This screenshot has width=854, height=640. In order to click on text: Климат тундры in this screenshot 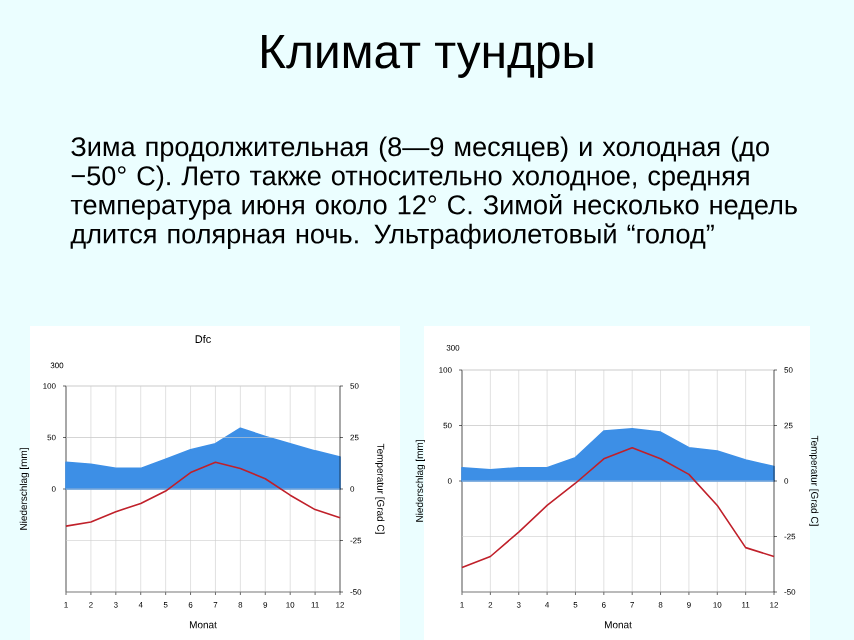, I will do `click(427, 56)`.